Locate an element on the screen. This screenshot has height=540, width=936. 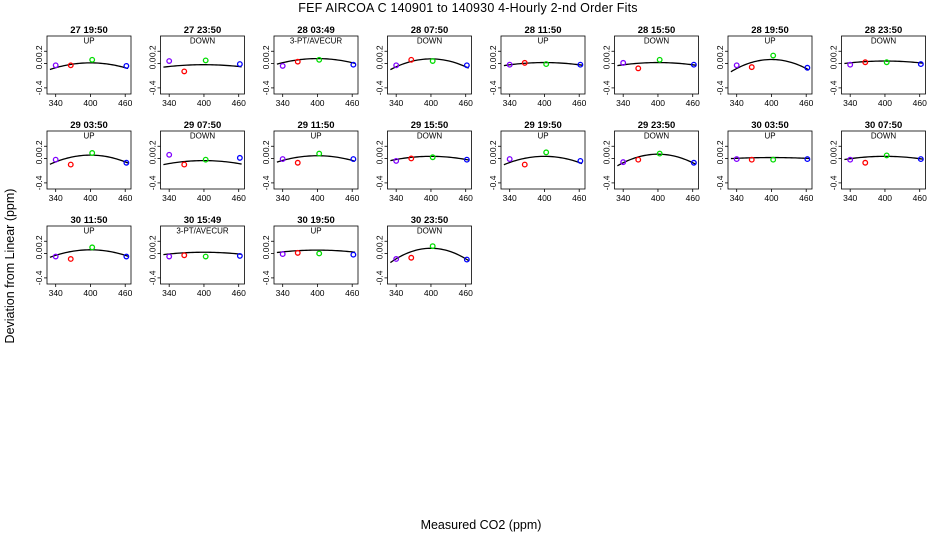
panel-title: 28 15:50 is located at coordinates (657, 30).